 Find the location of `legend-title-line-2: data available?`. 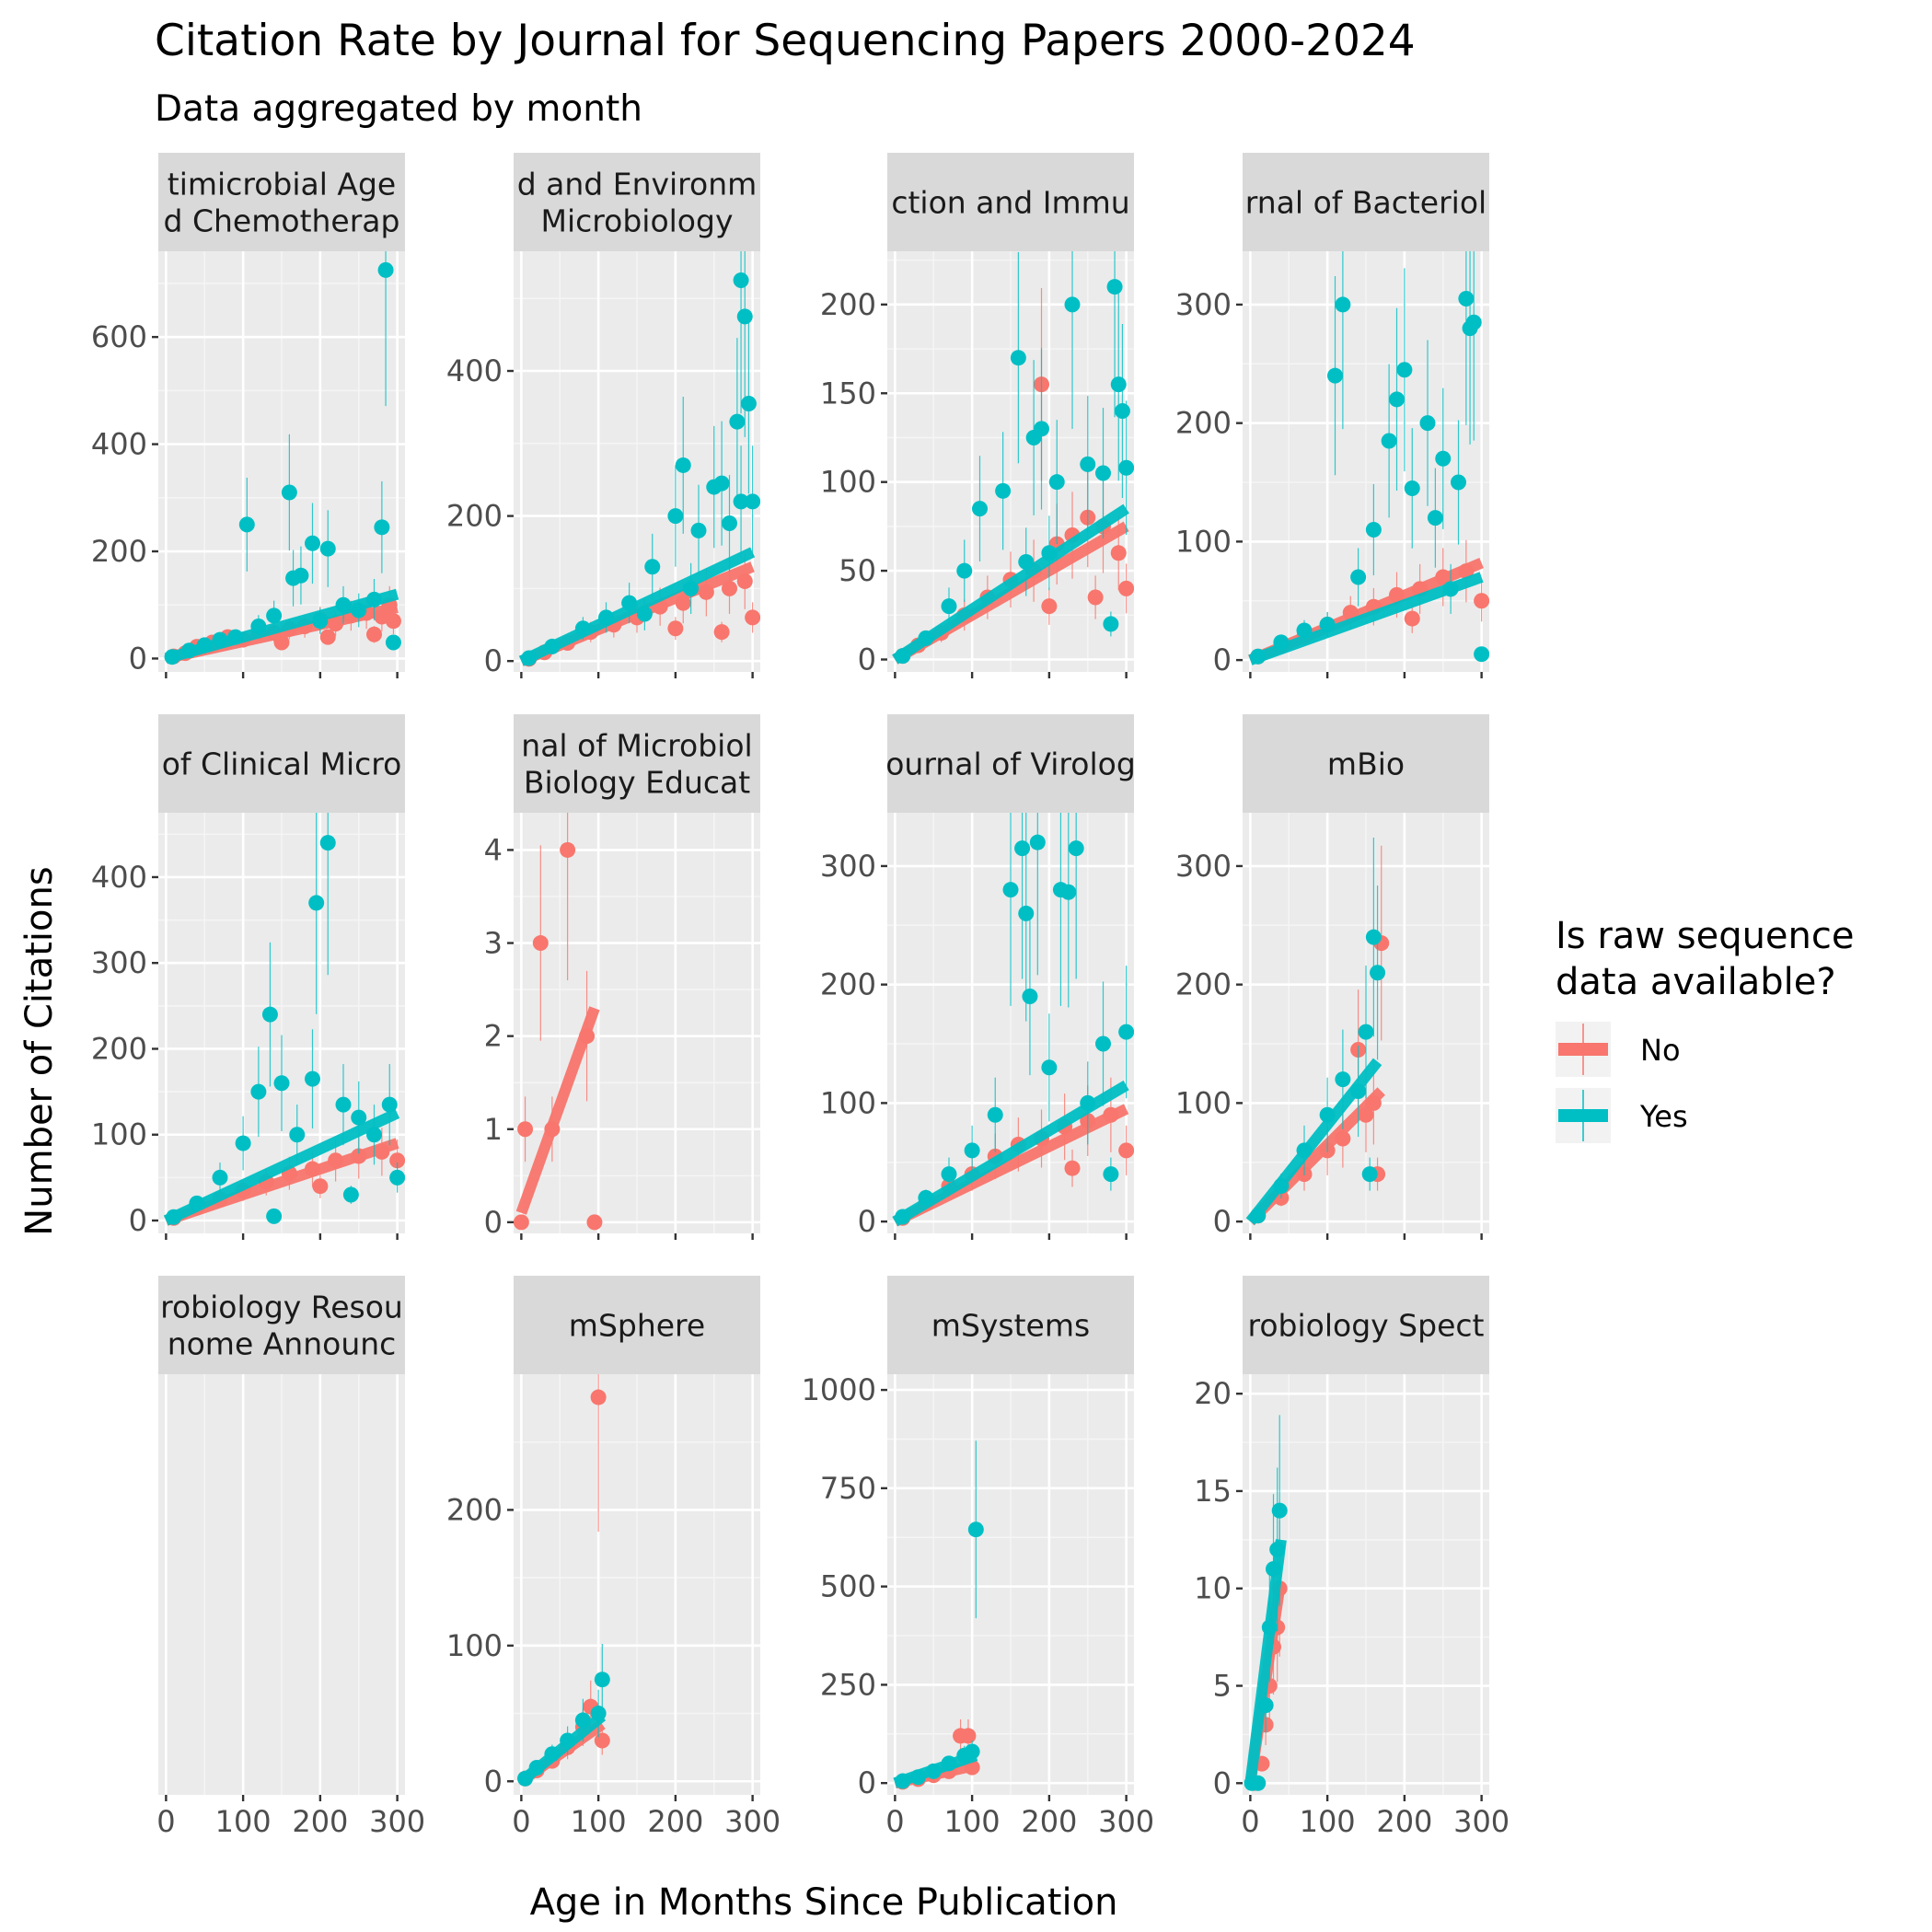

legend-title-line-2: data available? is located at coordinates (1696, 982).